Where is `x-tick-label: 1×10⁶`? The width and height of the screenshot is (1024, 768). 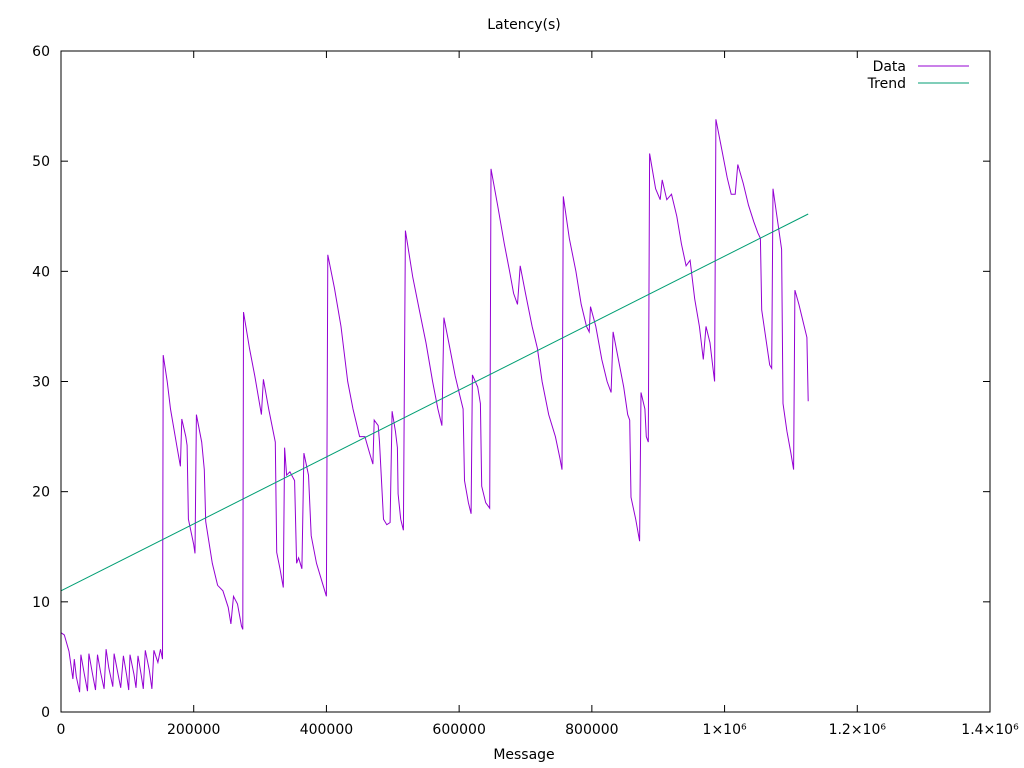
x-tick-label: 1×10⁶ is located at coordinates (725, 730).